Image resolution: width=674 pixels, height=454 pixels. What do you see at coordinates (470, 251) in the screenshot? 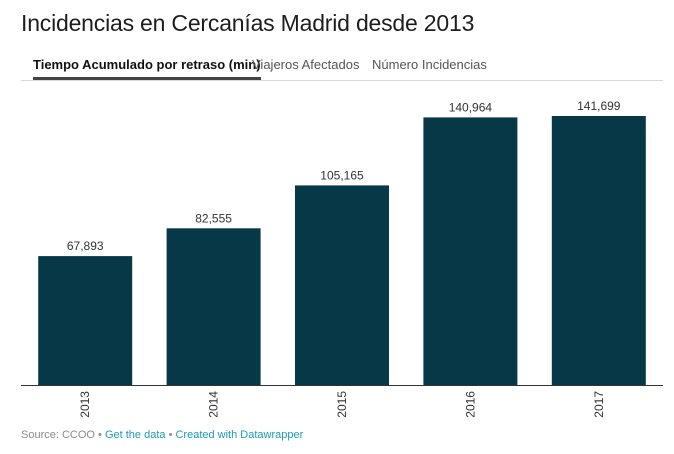
I see `bar-2016` at bounding box center [470, 251].